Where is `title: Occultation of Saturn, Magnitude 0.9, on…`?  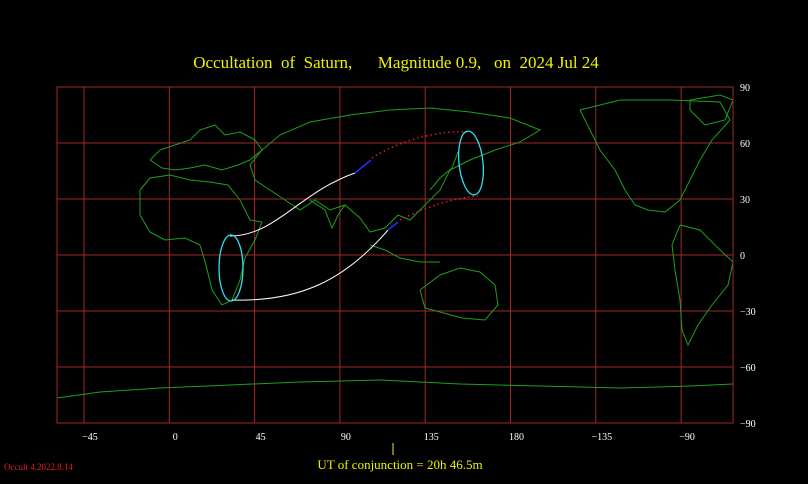 title: Occultation of Saturn, Magnitude 0.9, on… is located at coordinates (396, 62).